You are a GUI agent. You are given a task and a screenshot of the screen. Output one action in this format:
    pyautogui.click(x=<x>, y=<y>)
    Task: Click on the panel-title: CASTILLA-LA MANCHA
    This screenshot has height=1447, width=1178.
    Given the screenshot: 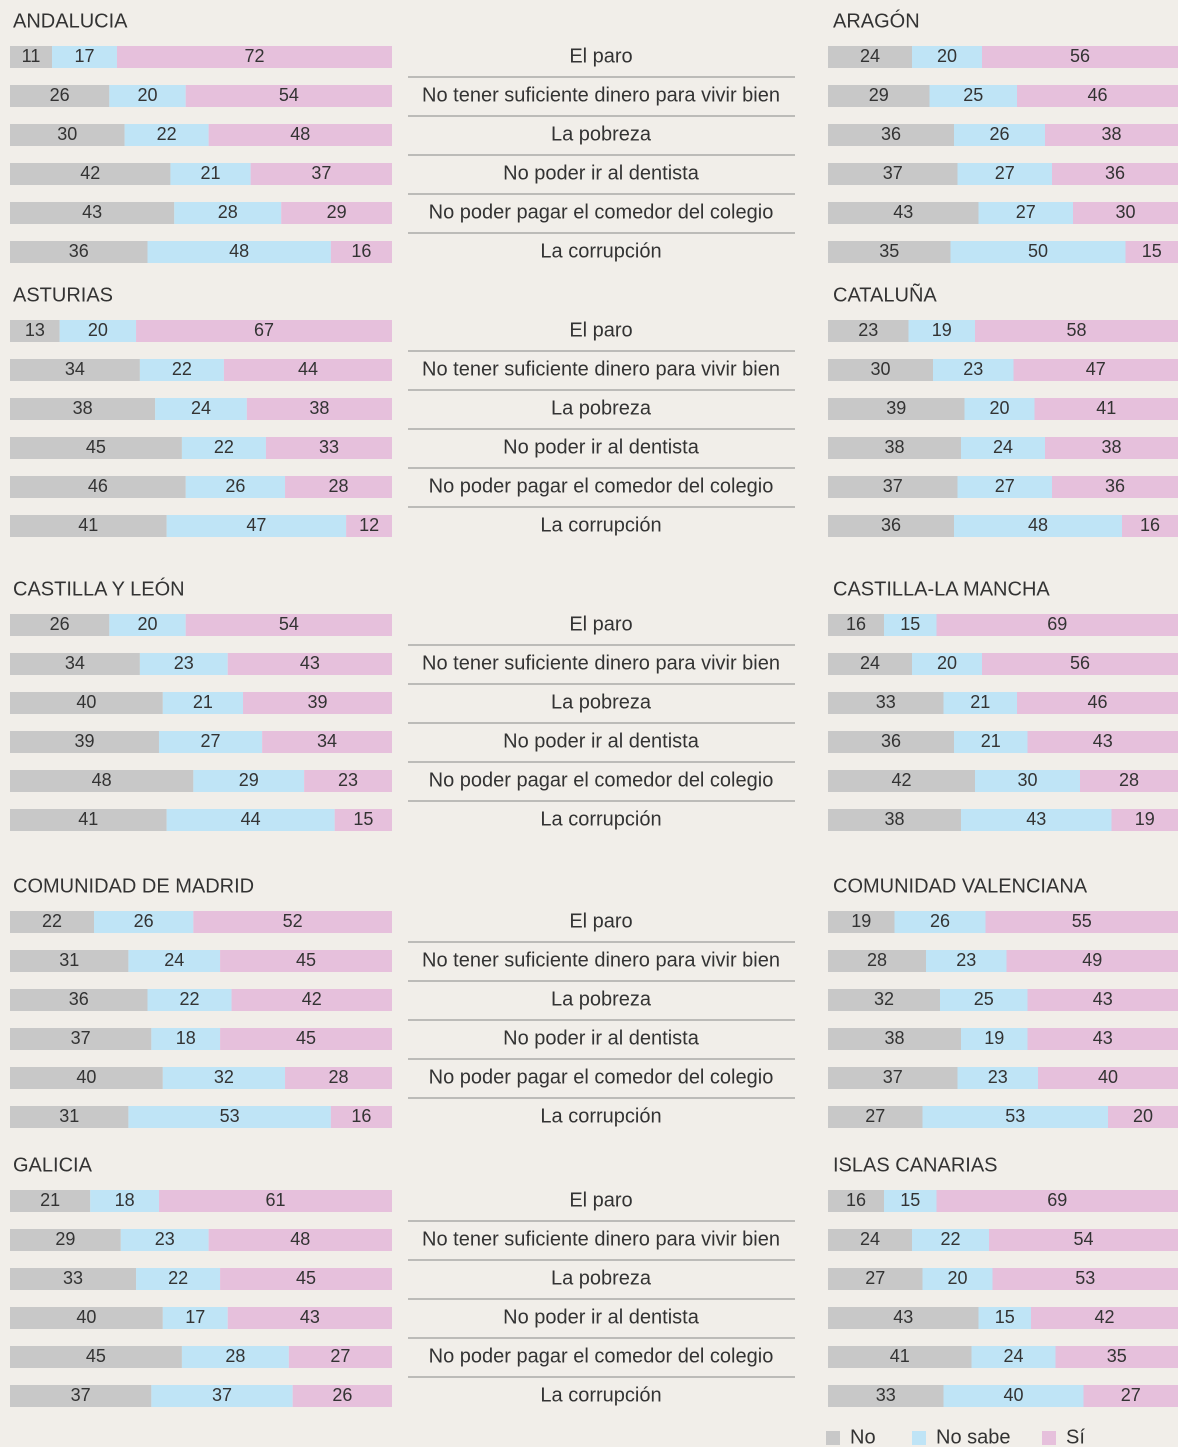 What is the action you would take?
    pyautogui.click(x=941, y=589)
    